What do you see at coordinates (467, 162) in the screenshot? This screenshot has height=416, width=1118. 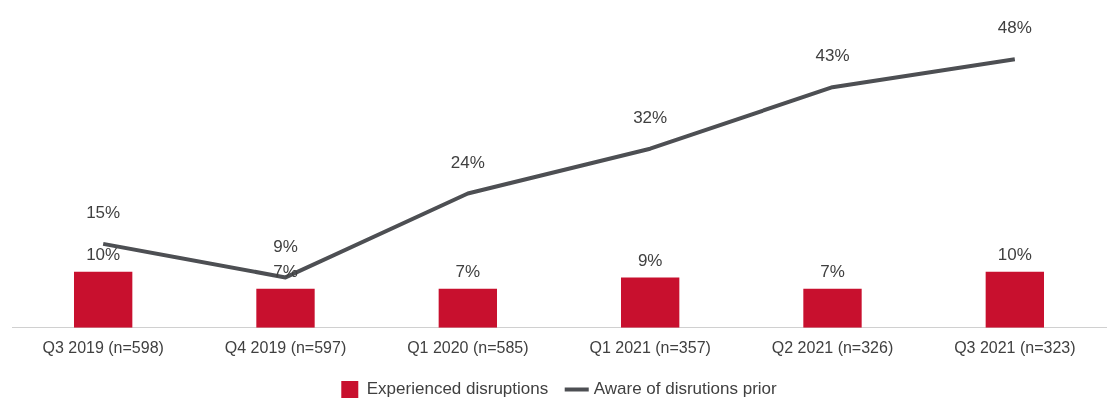 I see `data-label: 24%` at bounding box center [467, 162].